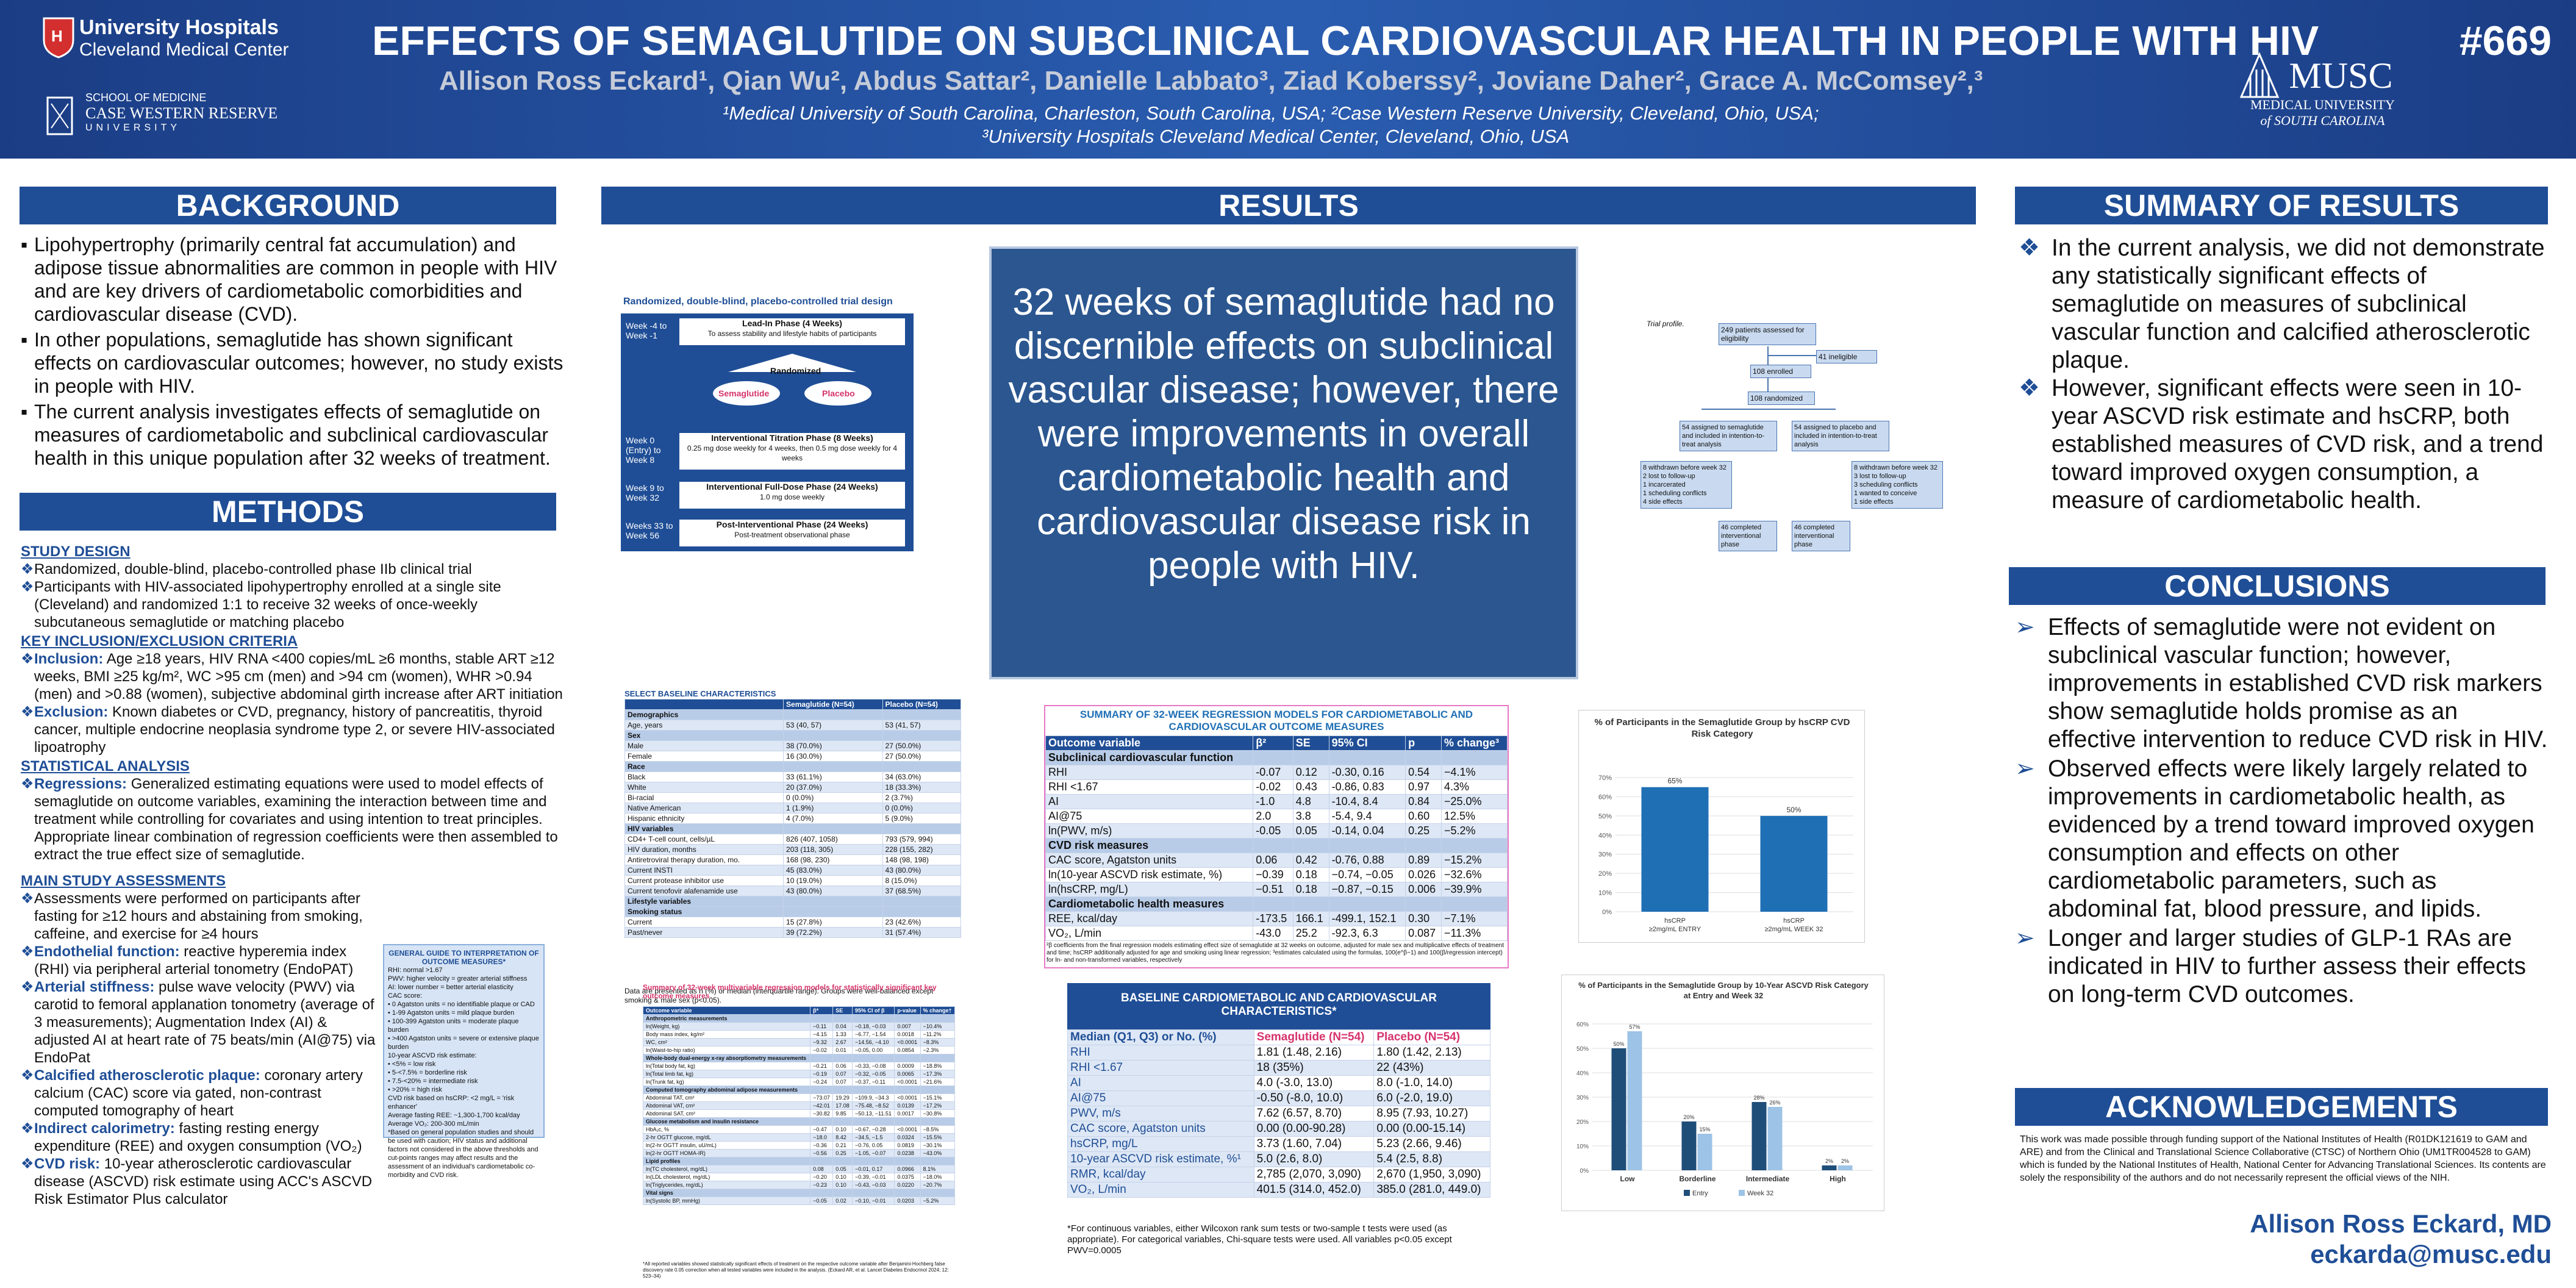  I want to click on table-cell: −0.32, −0.05, so click(873, 1074).